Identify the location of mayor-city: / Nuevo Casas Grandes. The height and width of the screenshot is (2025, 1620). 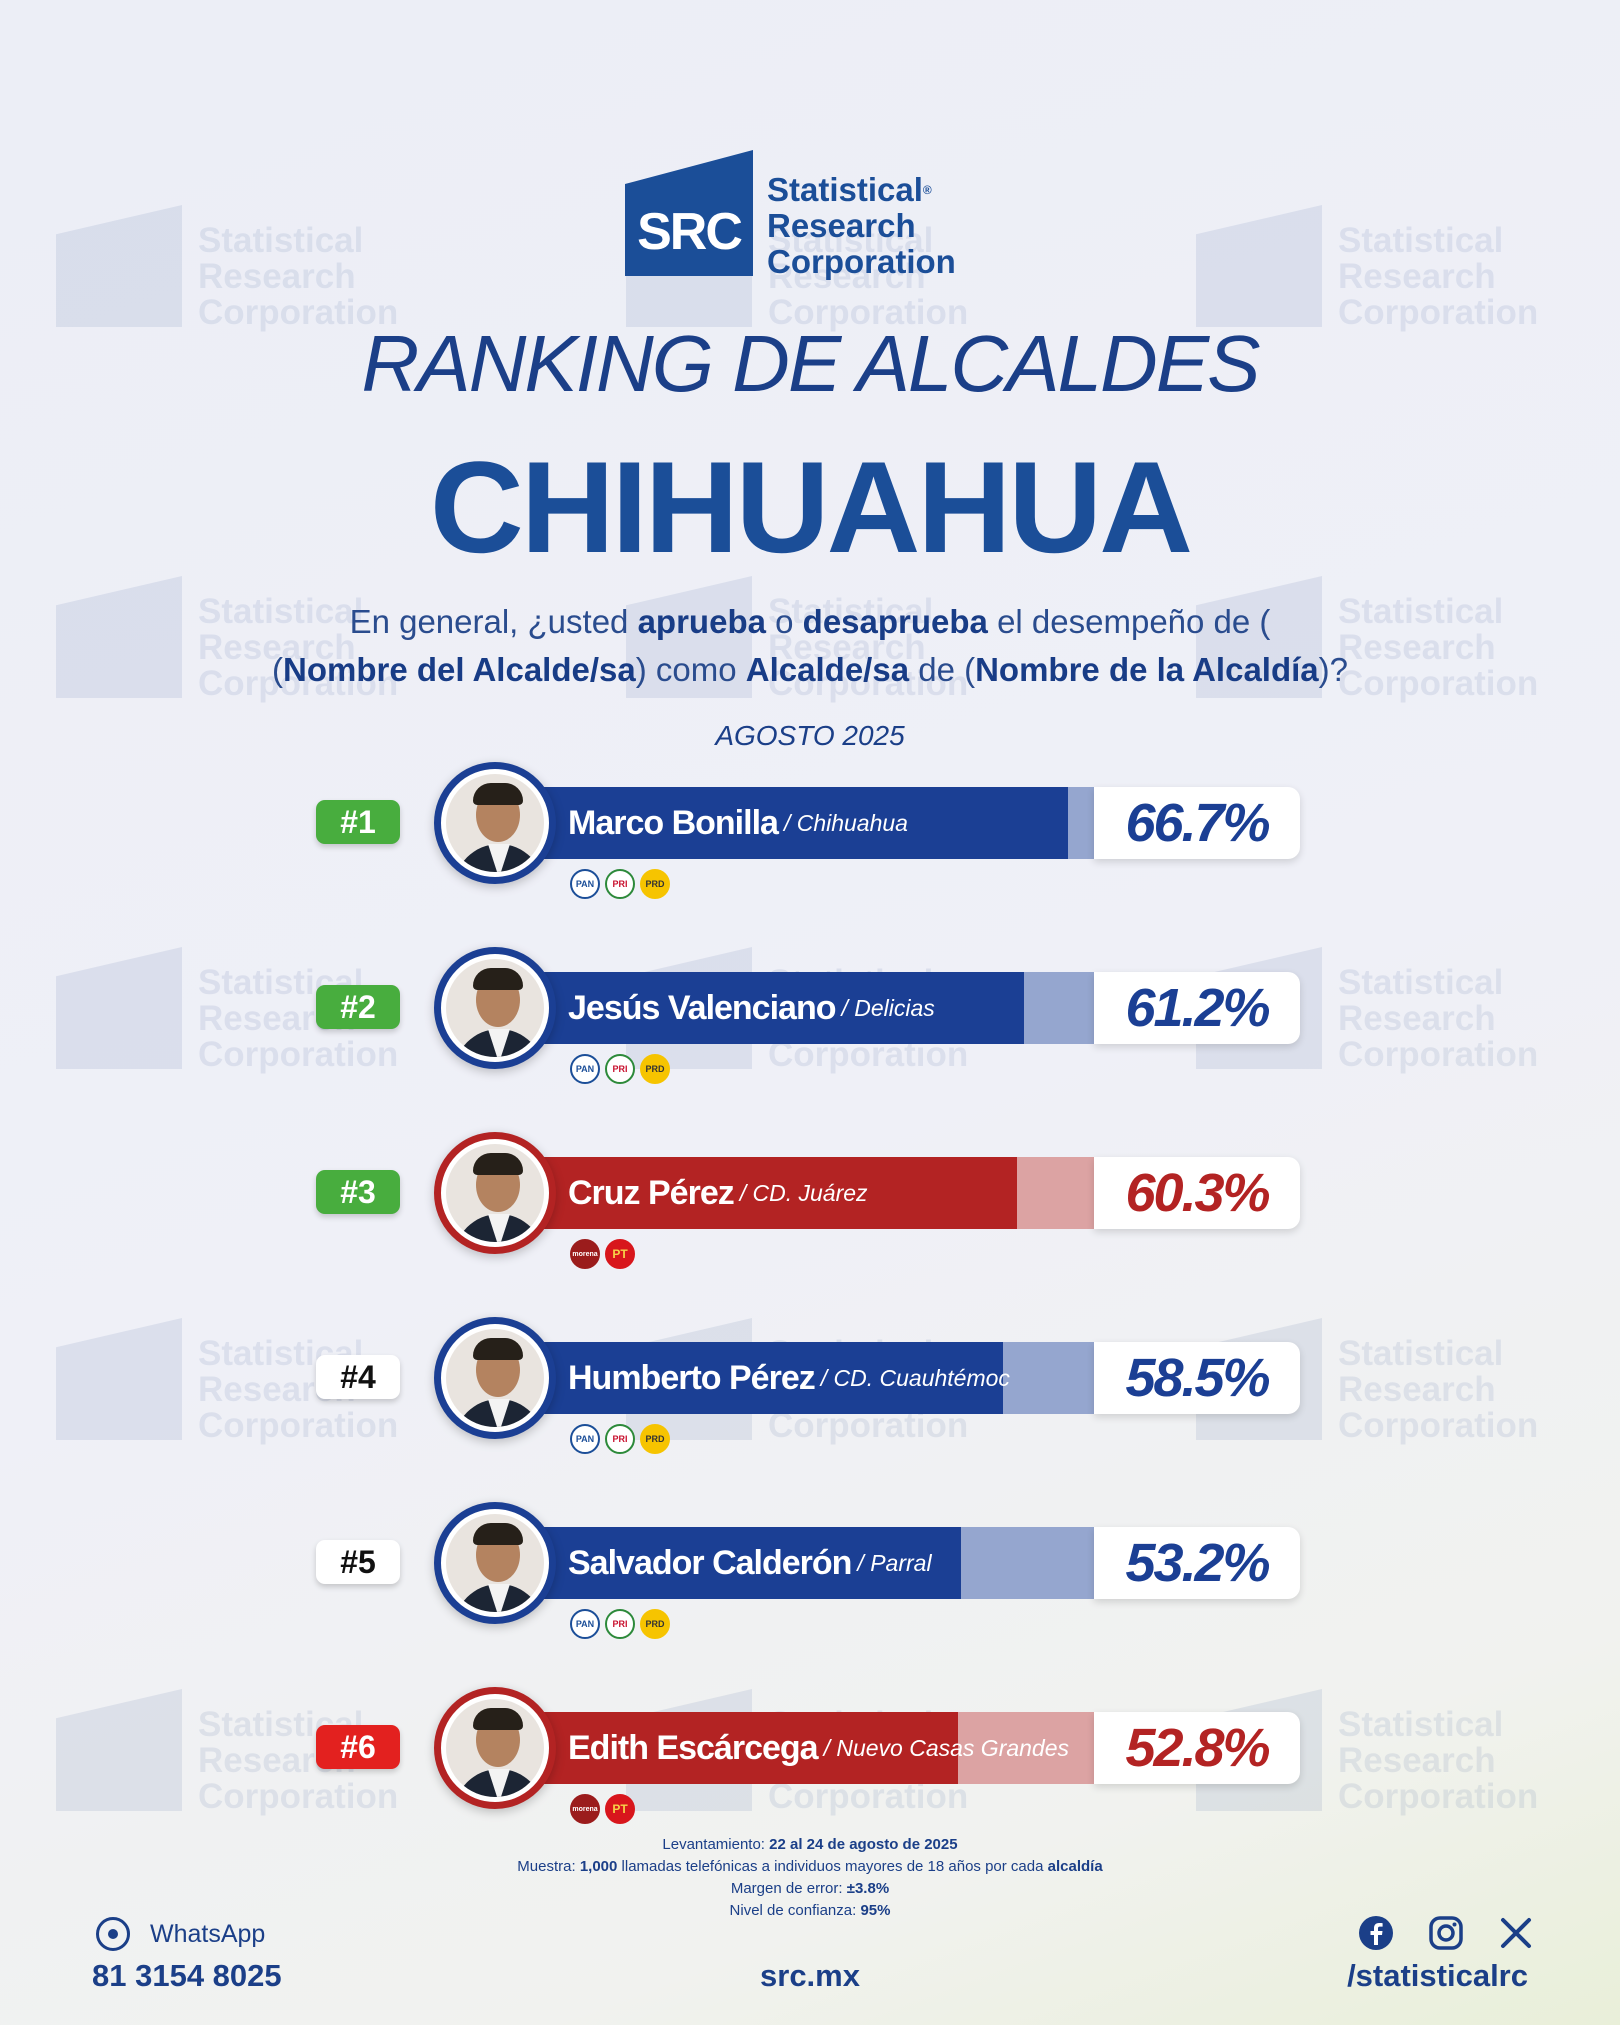
(946, 1747).